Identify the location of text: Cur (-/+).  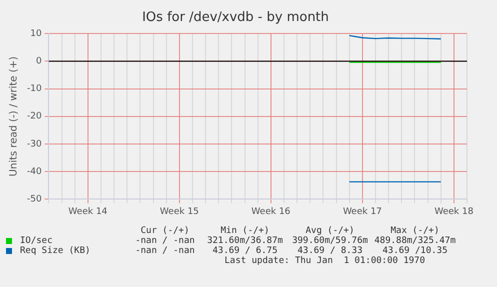
(165, 231).